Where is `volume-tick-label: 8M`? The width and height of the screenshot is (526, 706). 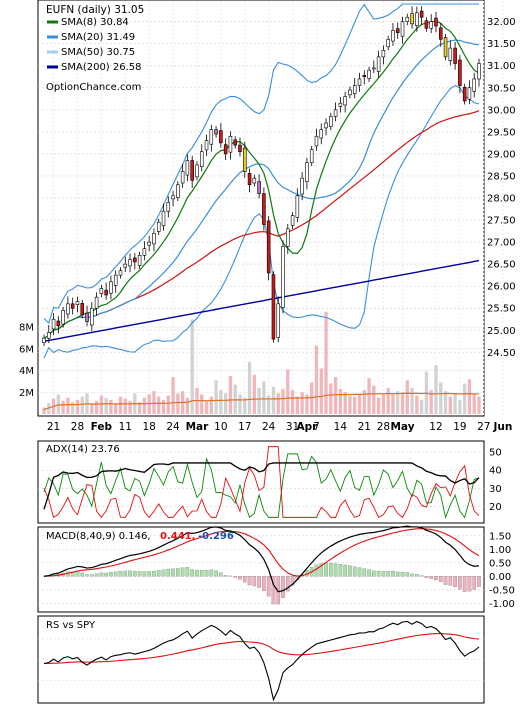
volume-tick-label: 8M is located at coordinates (26, 328).